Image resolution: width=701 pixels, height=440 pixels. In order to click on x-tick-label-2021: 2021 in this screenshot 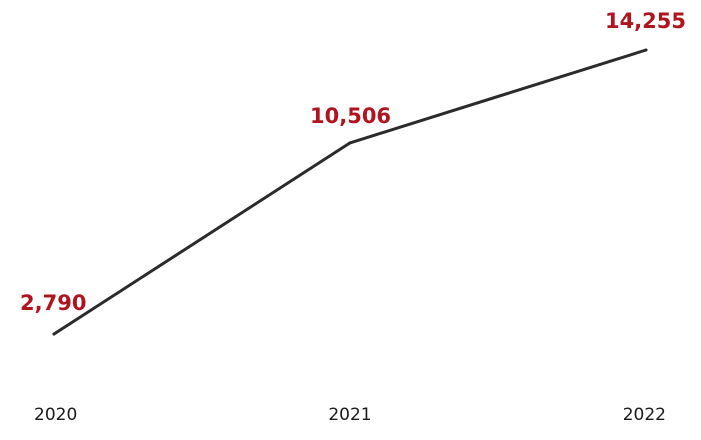, I will do `click(349, 415)`.